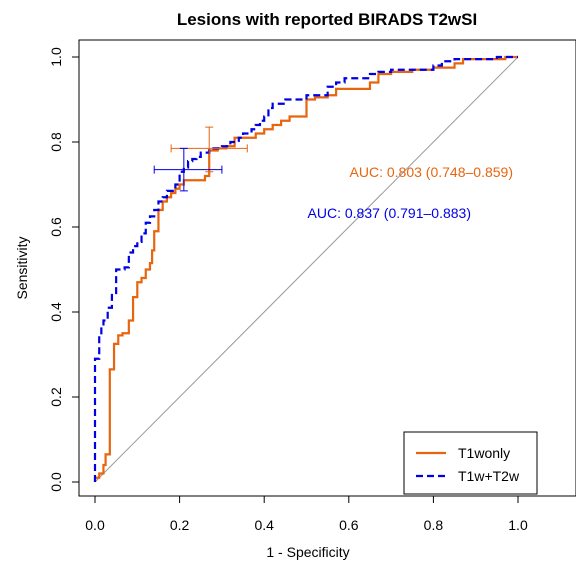 Image resolution: width=576 pixels, height=576 pixels. Describe the element at coordinates (431, 172) in the screenshot. I see `auc-label-t1wonly: AUC: 0.803 (0.748–0.859)` at that location.